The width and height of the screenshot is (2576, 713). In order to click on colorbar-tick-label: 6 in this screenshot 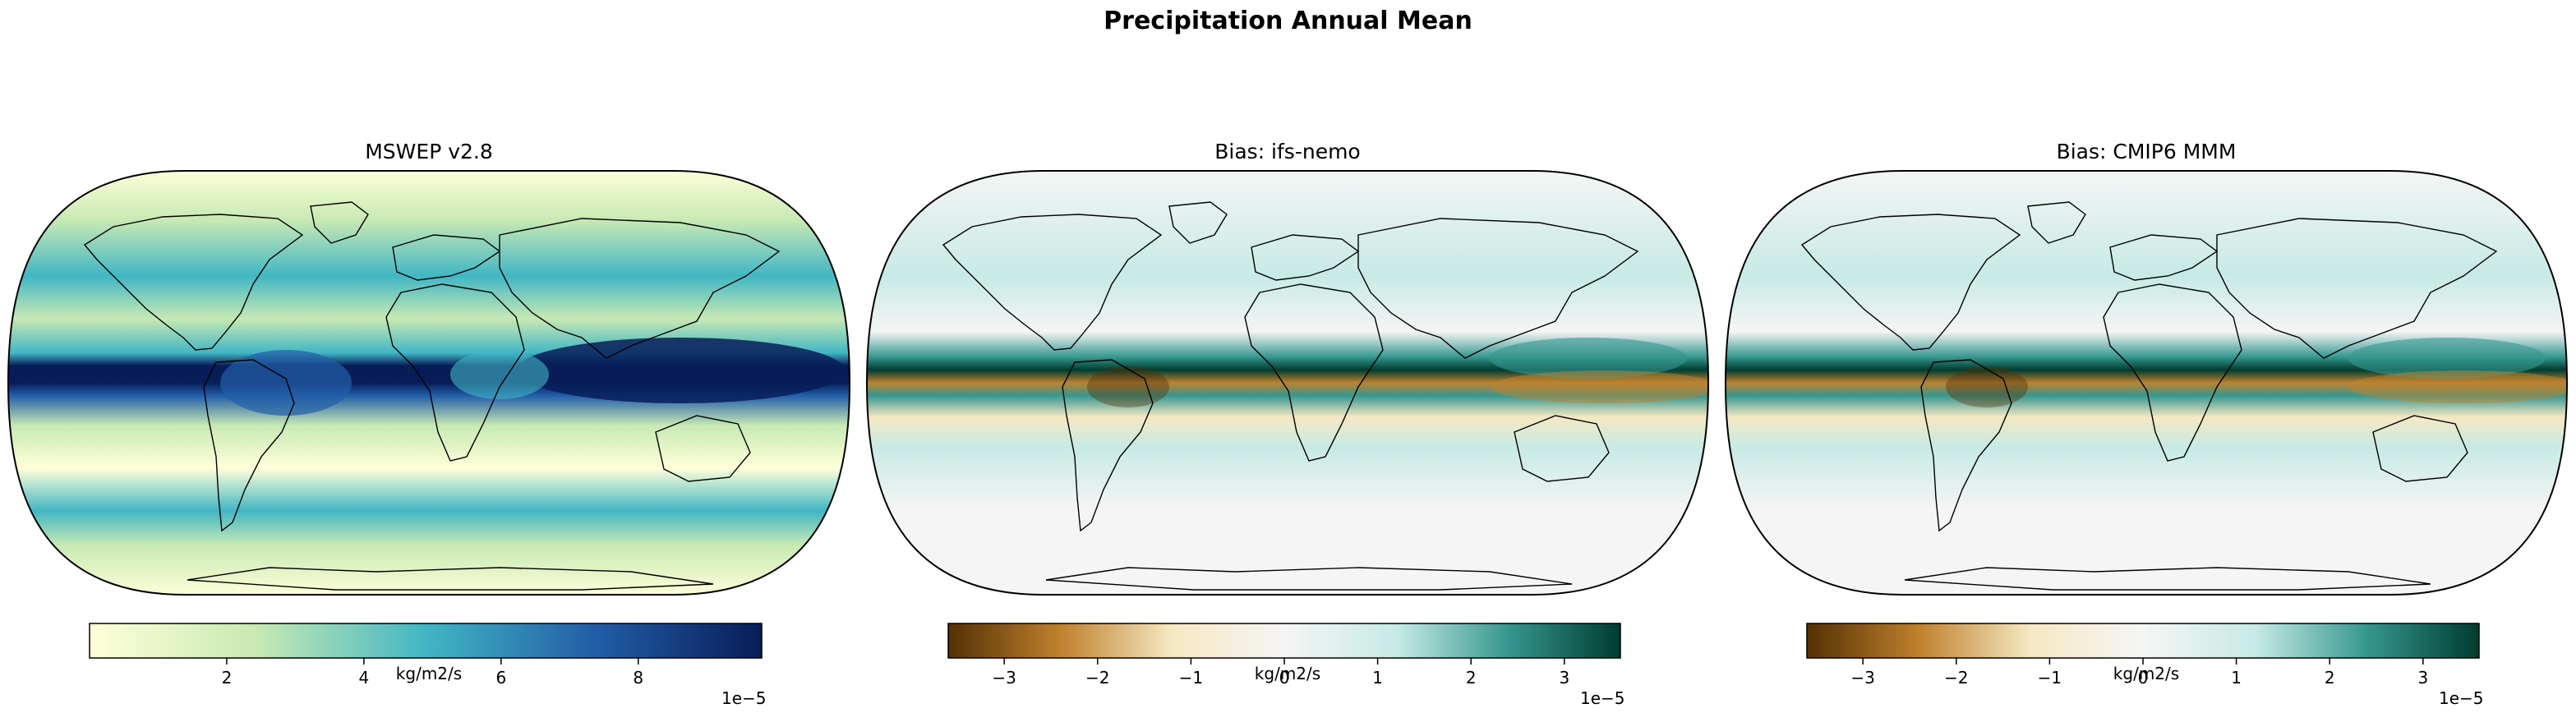, I will do `click(500, 678)`.